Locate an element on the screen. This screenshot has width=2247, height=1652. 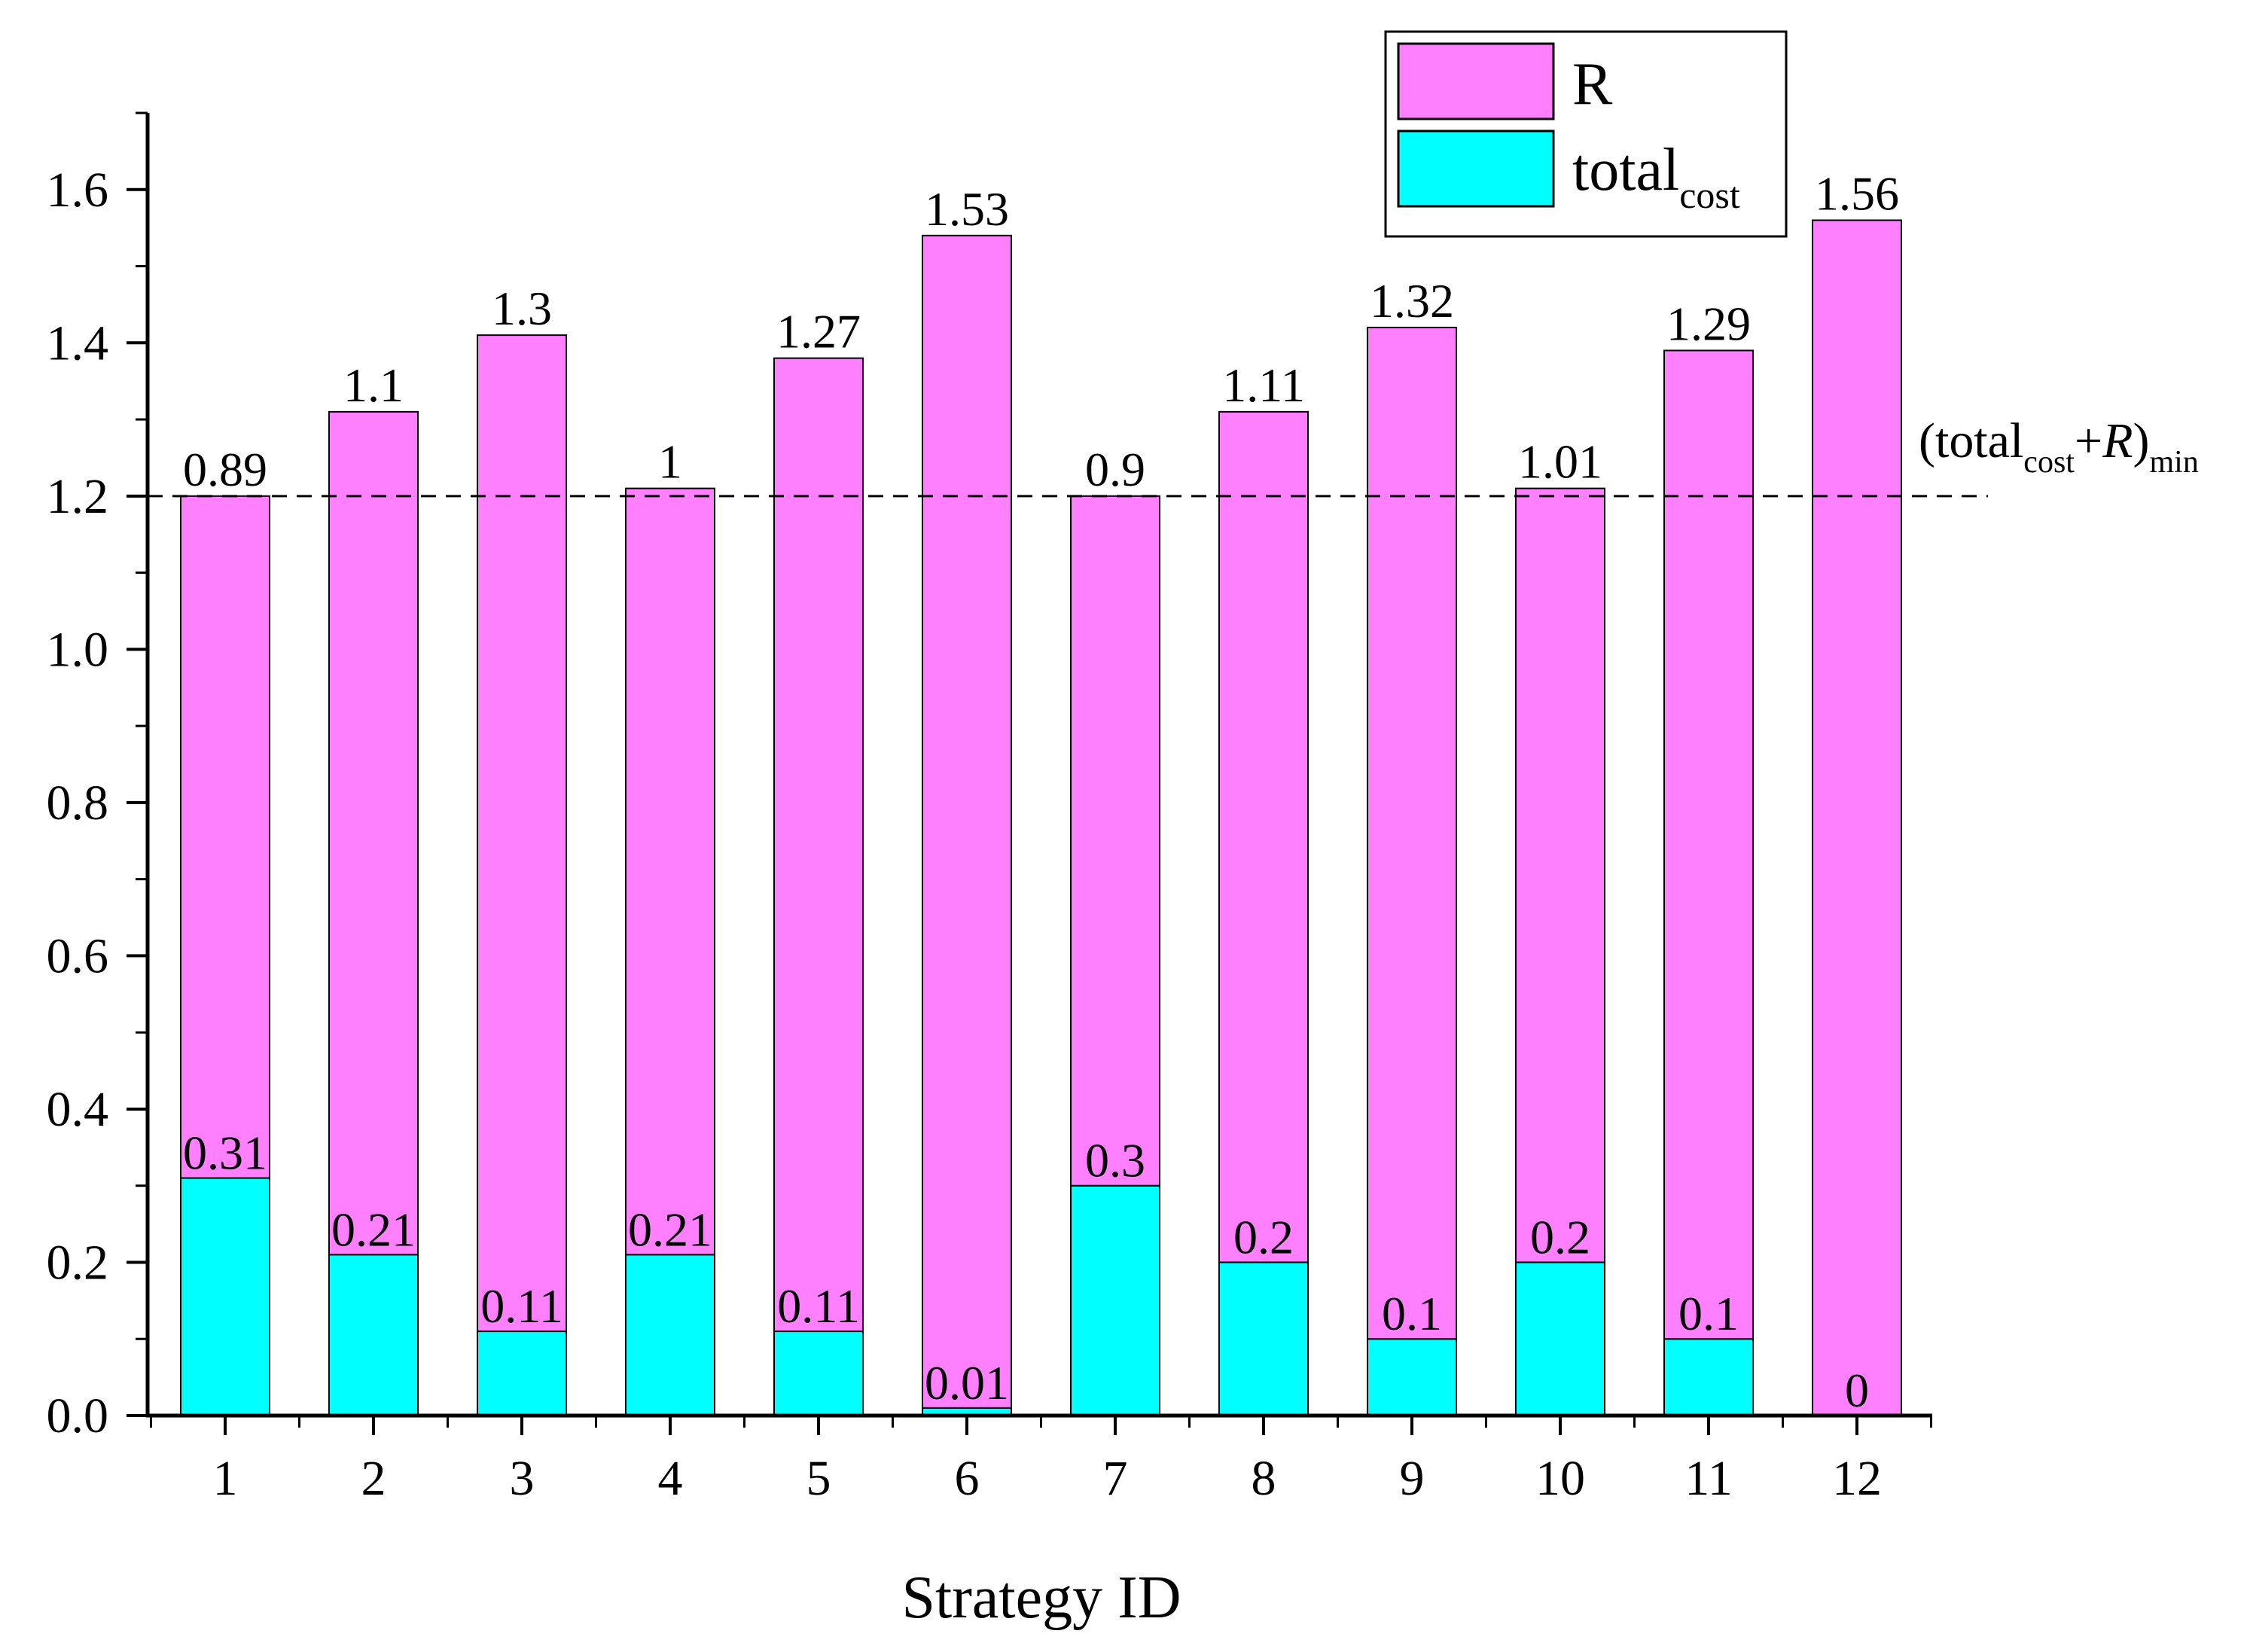
y-tick-label-1.2: 1.2 is located at coordinates (78, 497).